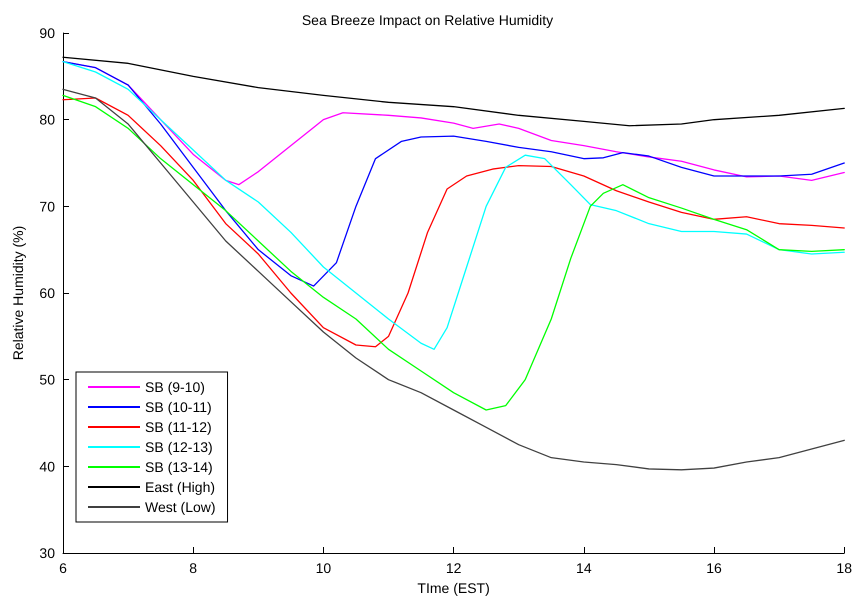  What do you see at coordinates (47, 553) in the screenshot?
I see `y-tick-label: 30` at bounding box center [47, 553].